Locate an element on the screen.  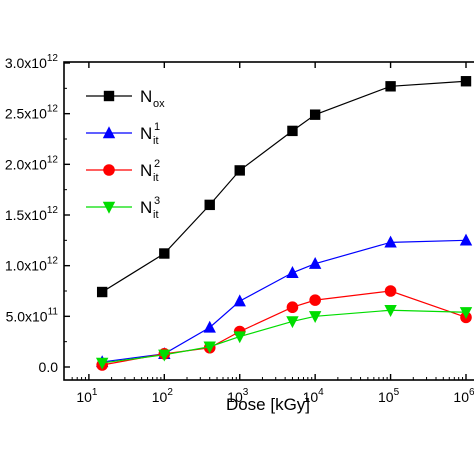
x-tick-exponent: 6 is located at coordinates (471, 392).